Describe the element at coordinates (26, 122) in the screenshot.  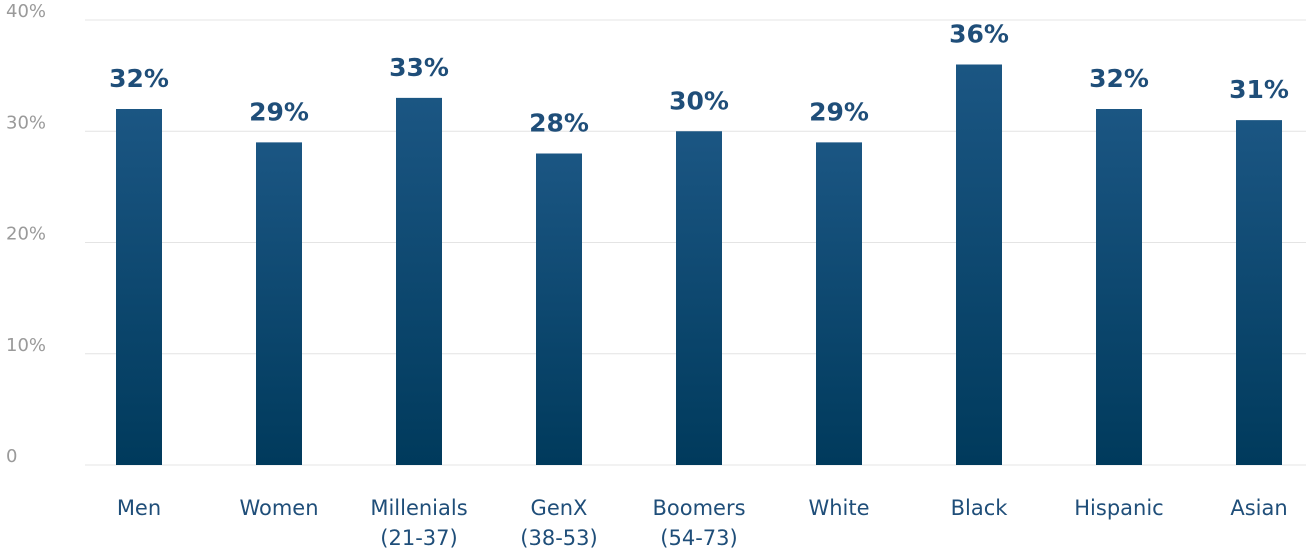
I see `y-tick-label: 30%` at that location.